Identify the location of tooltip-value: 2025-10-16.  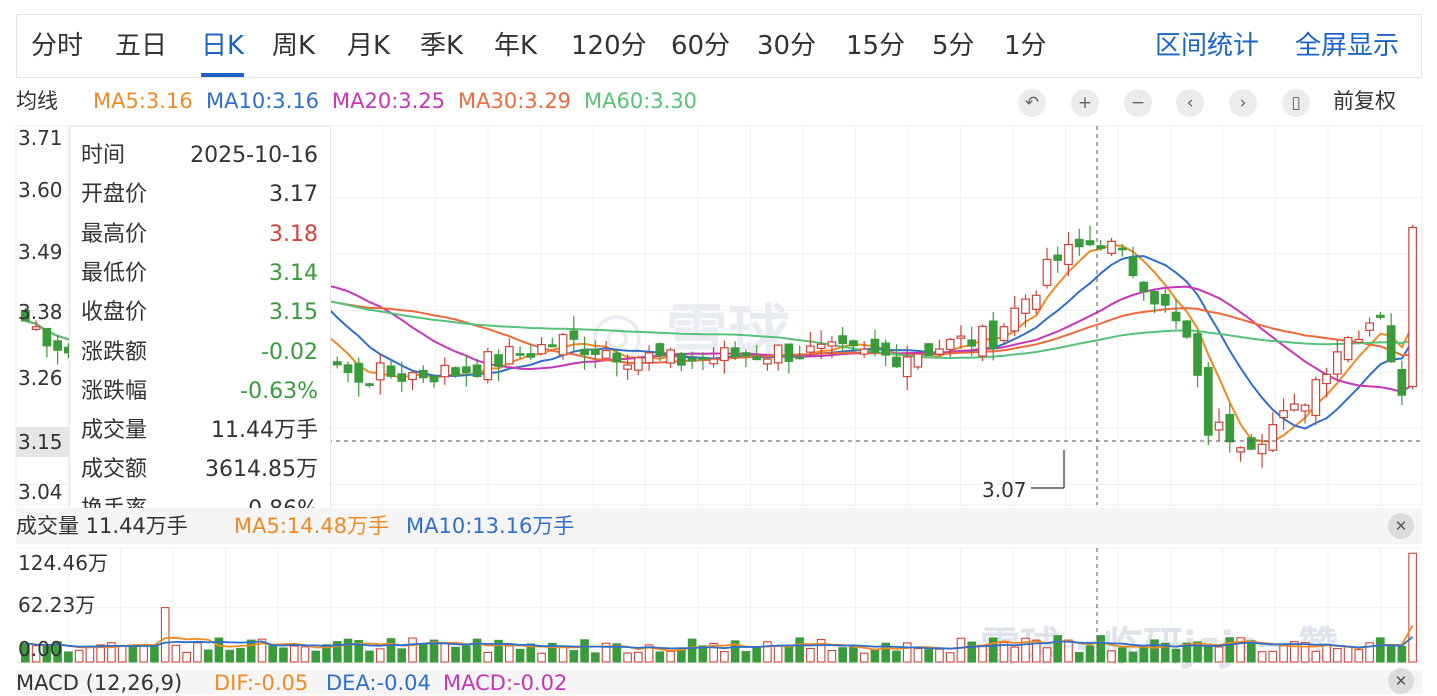
(254, 155).